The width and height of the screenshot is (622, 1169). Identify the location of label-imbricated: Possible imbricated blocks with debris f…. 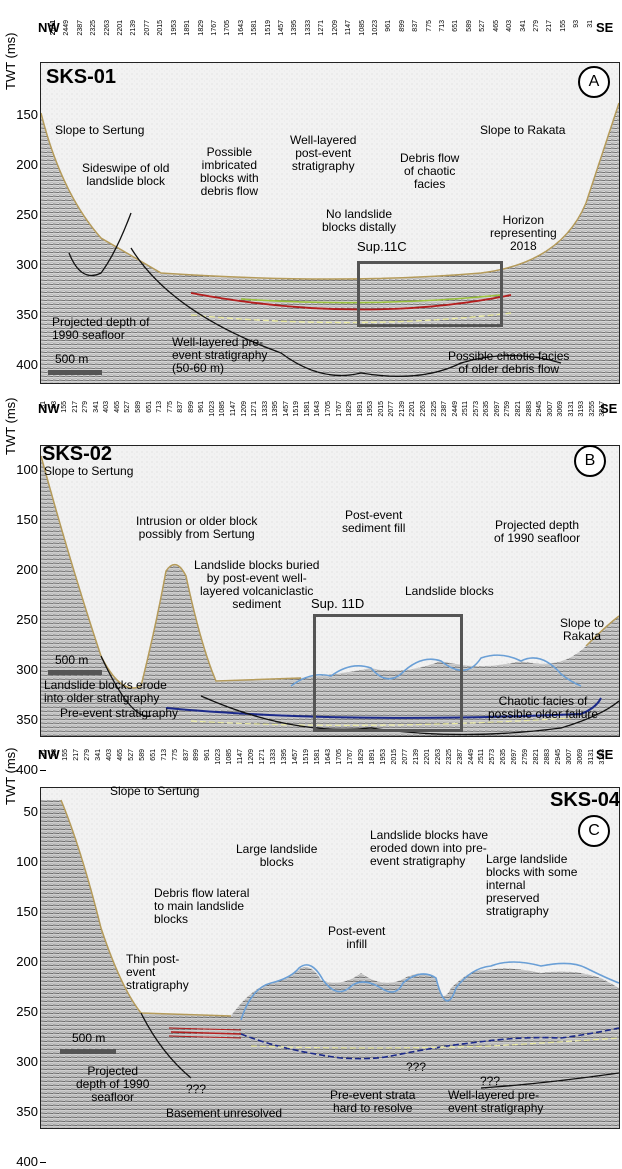
(229, 171).